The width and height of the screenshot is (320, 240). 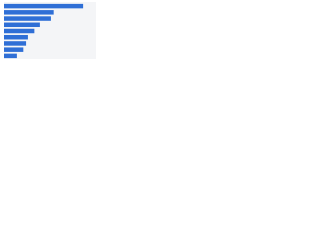 I want to click on chart, so click(x=50, y=35).